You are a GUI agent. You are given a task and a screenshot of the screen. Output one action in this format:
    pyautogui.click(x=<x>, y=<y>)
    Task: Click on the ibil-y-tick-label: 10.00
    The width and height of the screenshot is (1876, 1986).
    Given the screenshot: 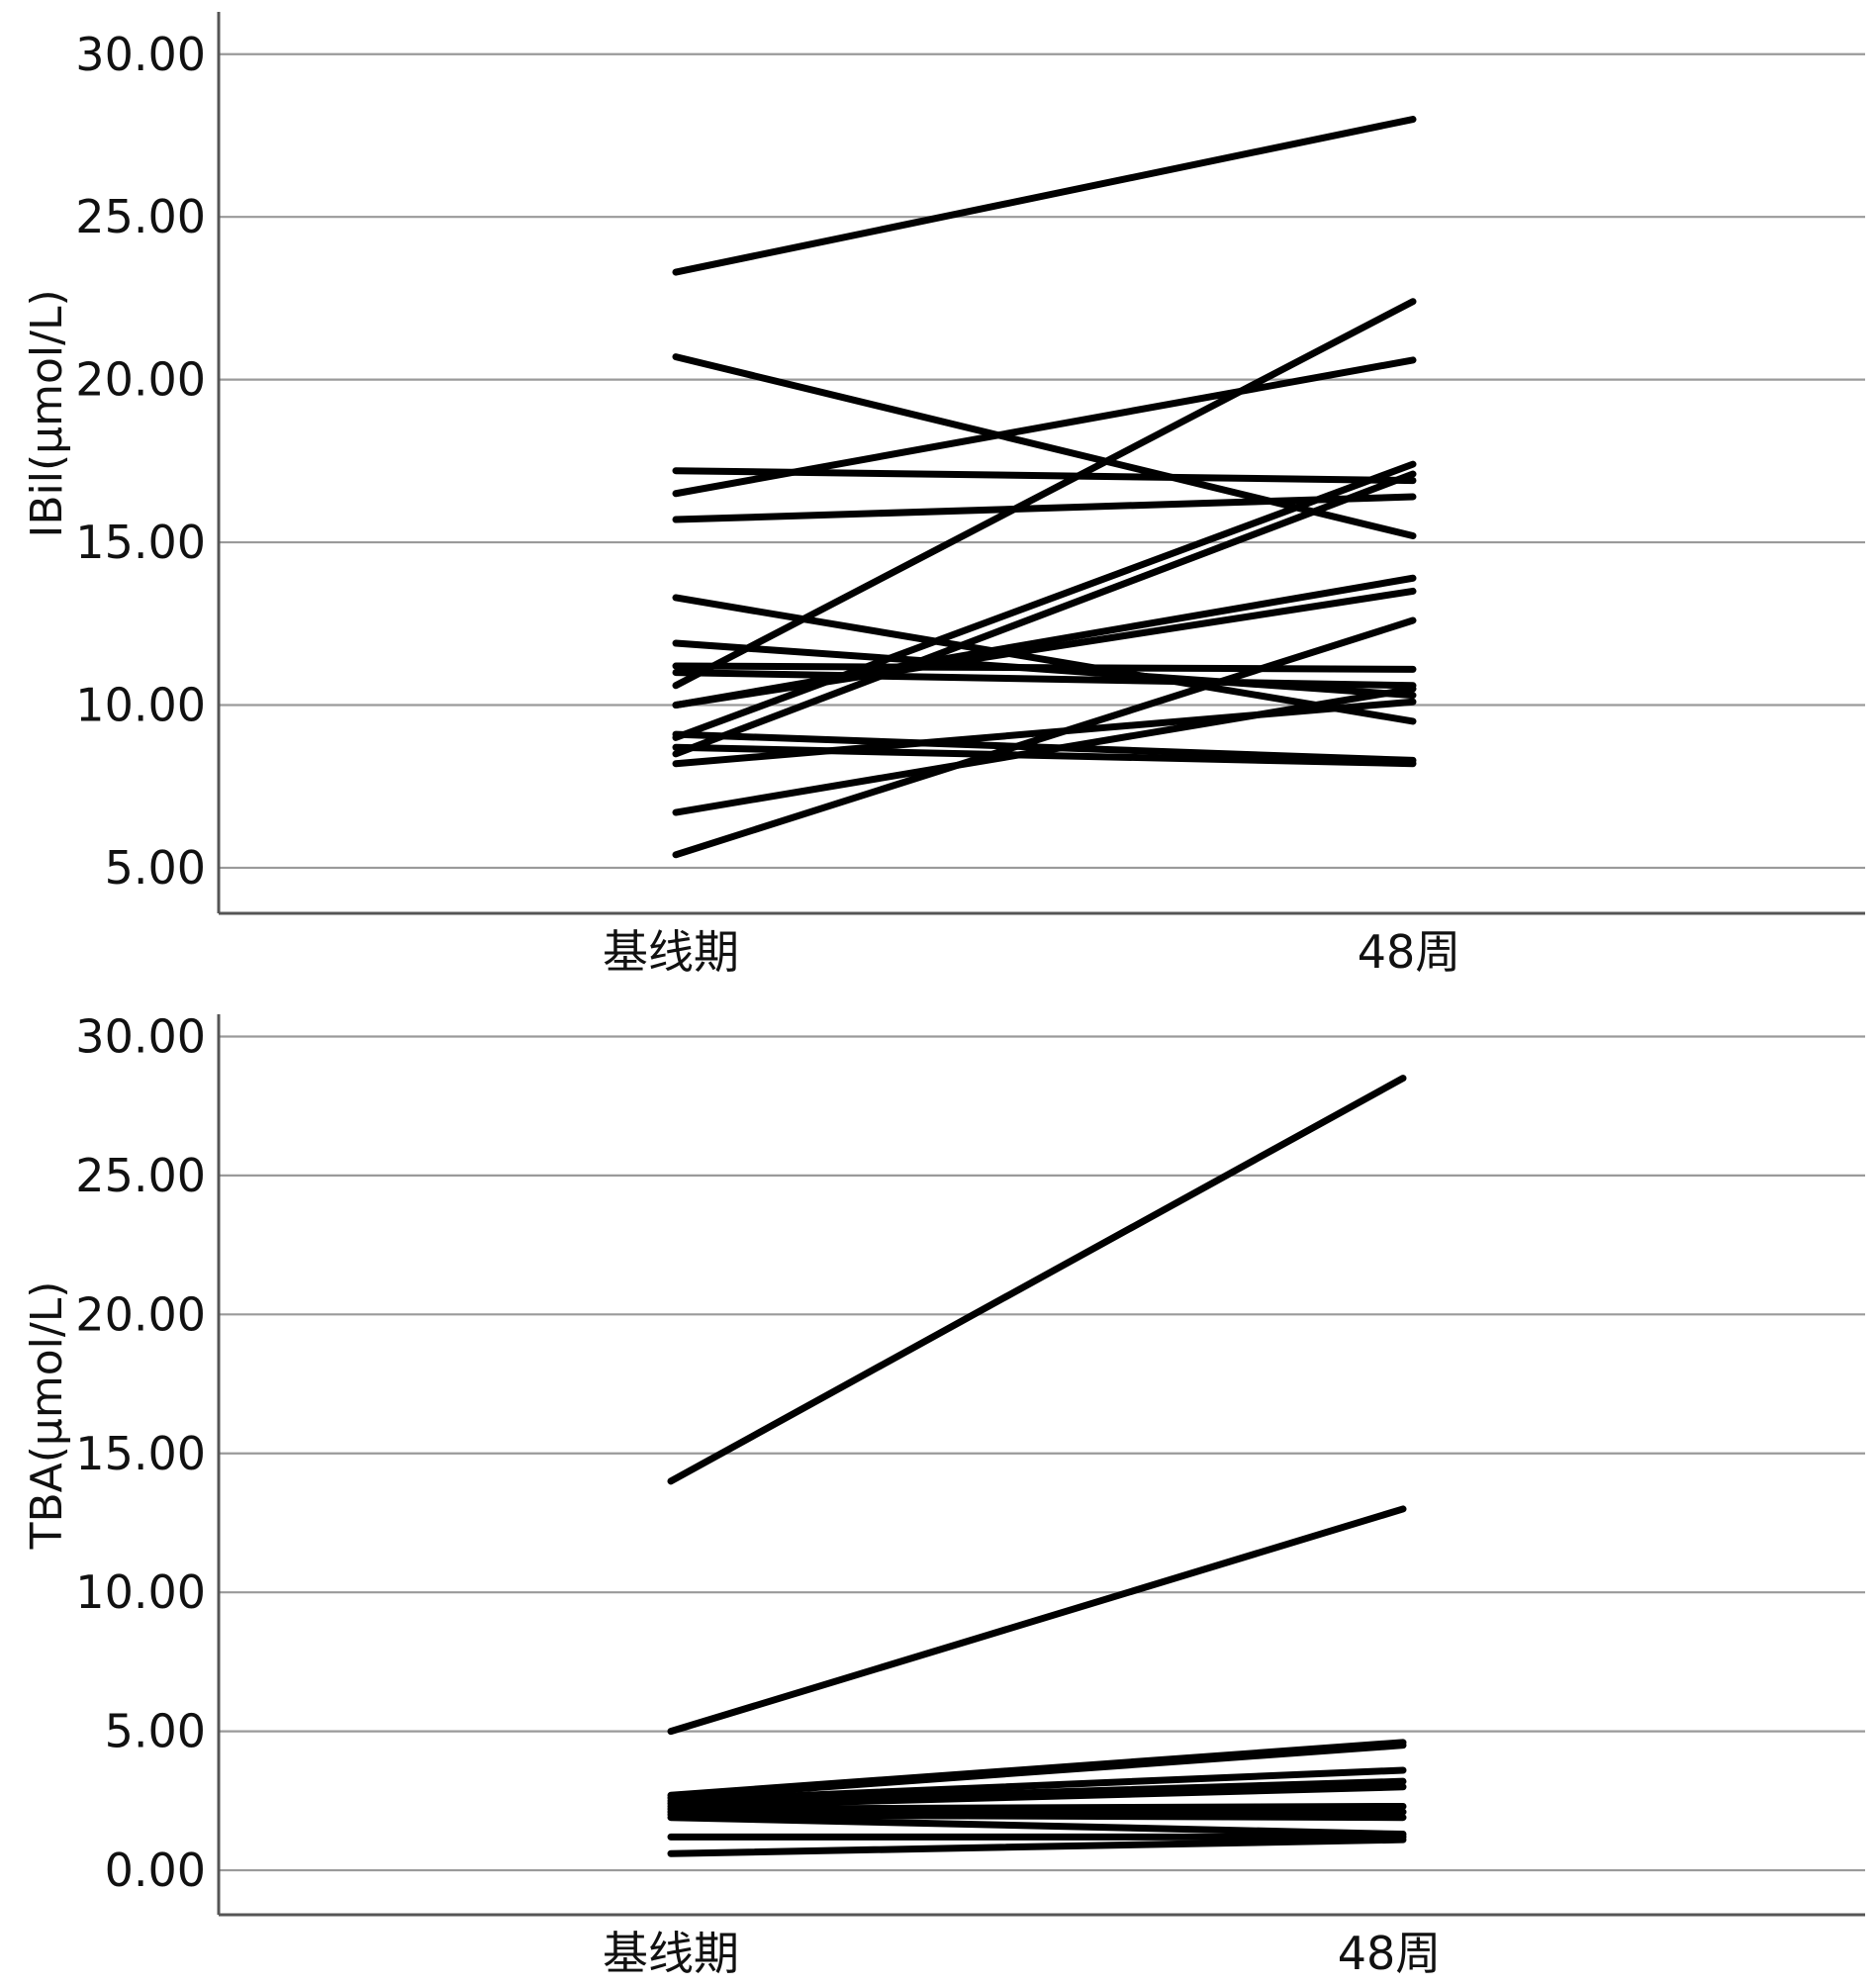 What is the action you would take?
    pyautogui.click(x=140, y=706)
    